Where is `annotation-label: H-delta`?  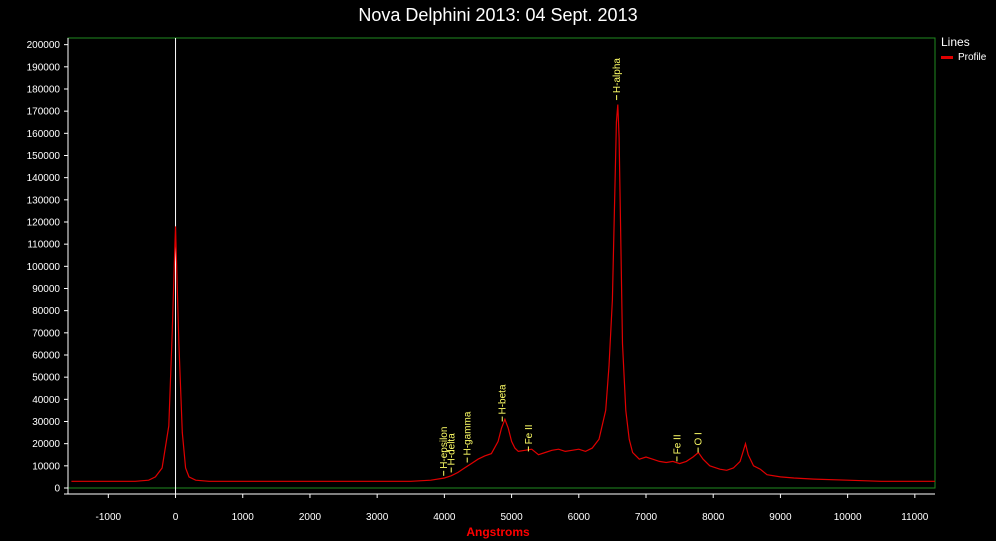
annotation-label: H-delta is located at coordinates (452, 449).